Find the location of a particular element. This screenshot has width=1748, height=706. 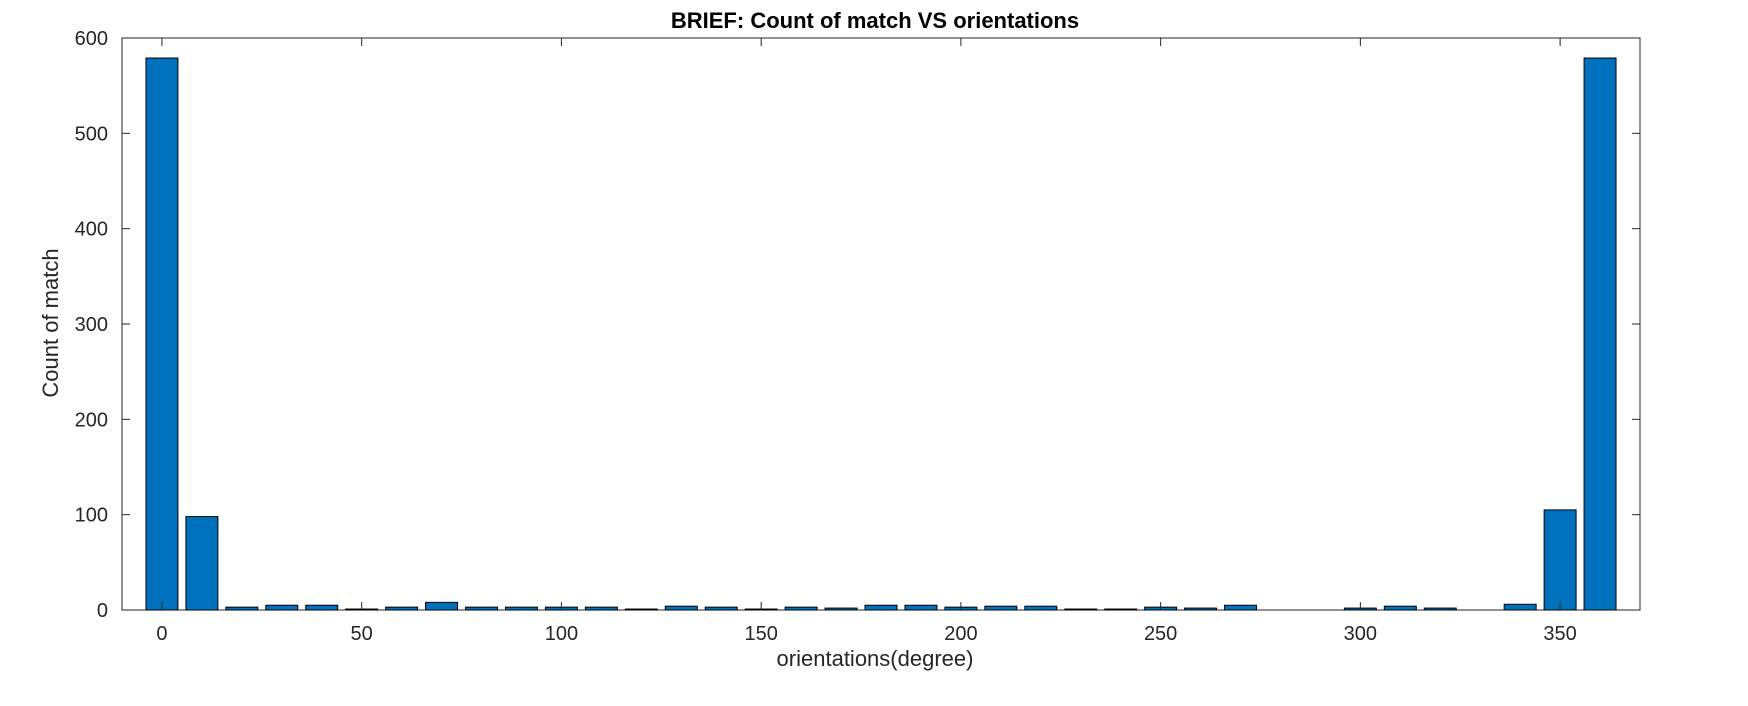

x-axis-label: orientations(degree) is located at coordinates (875, 658).